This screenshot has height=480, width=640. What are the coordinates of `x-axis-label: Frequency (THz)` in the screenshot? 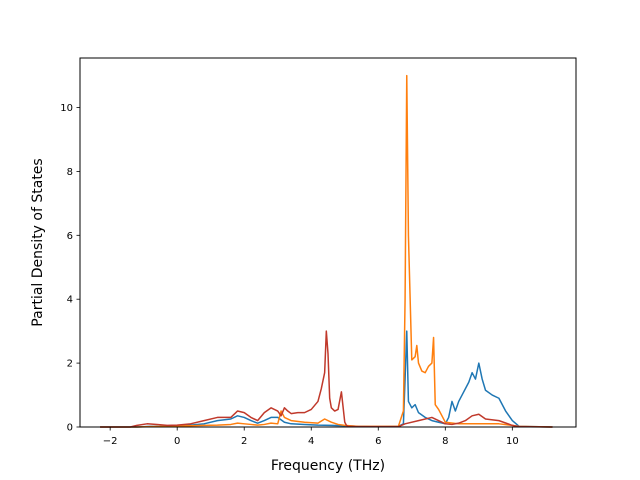 It's located at (328, 466).